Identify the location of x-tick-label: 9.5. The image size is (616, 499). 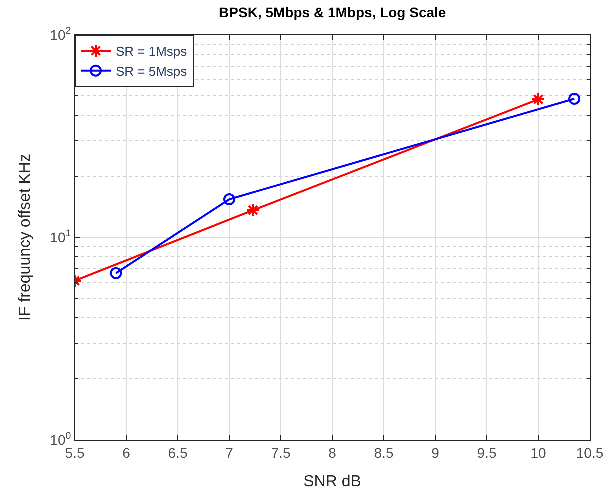
(487, 452).